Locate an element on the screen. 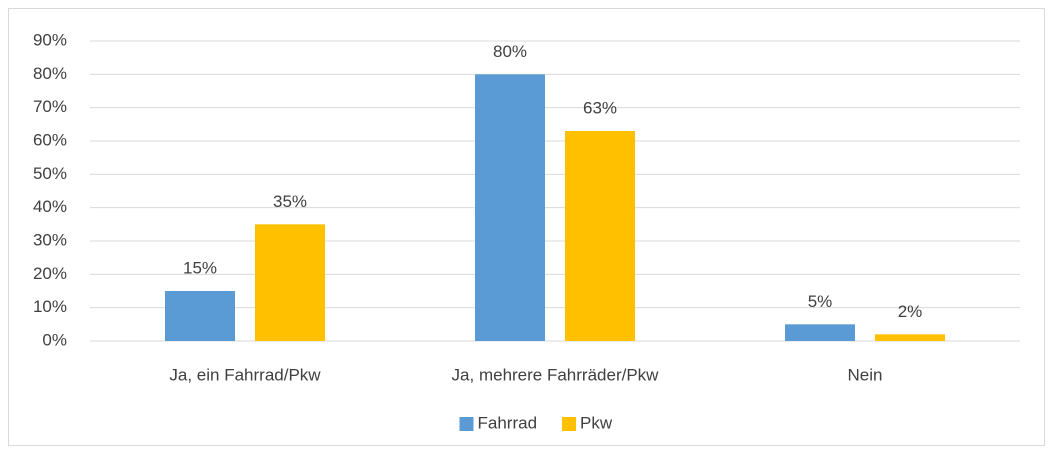 This screenshot has width=1053, height=459. data-label: 5% is located at coordinates (820, 301).